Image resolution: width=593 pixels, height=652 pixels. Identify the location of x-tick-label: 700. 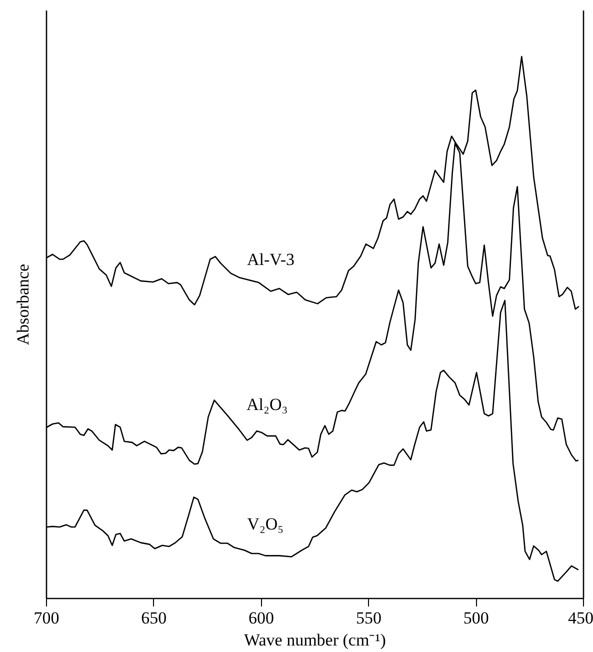
(47, 618).